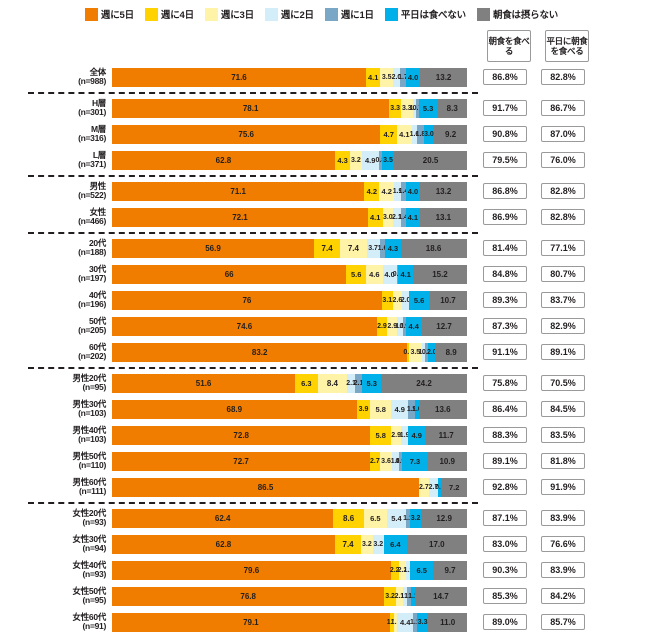 Image resolution: width=650 pixels, height=635 pixels. Describe the element at coordinates (372, 383) in the screenshot. I see `bar-segment: 5.3` at that location.